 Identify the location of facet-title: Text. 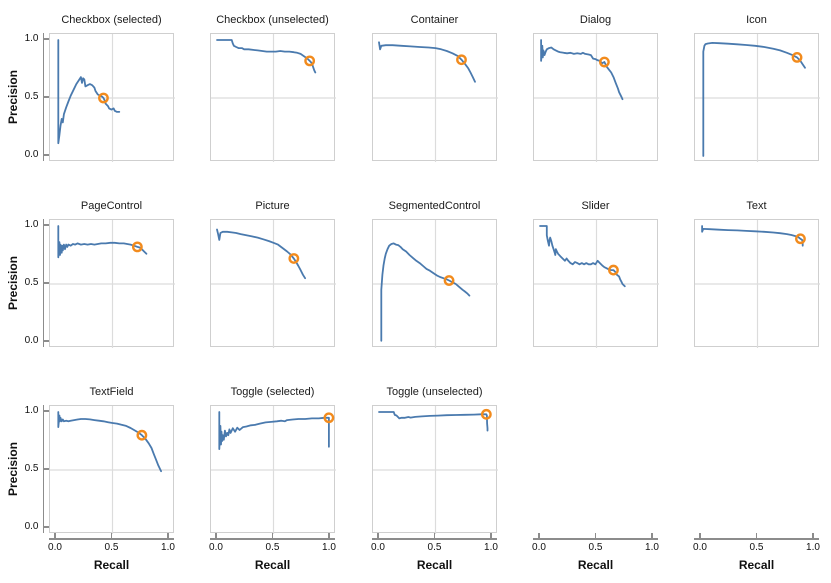
(756, 206).